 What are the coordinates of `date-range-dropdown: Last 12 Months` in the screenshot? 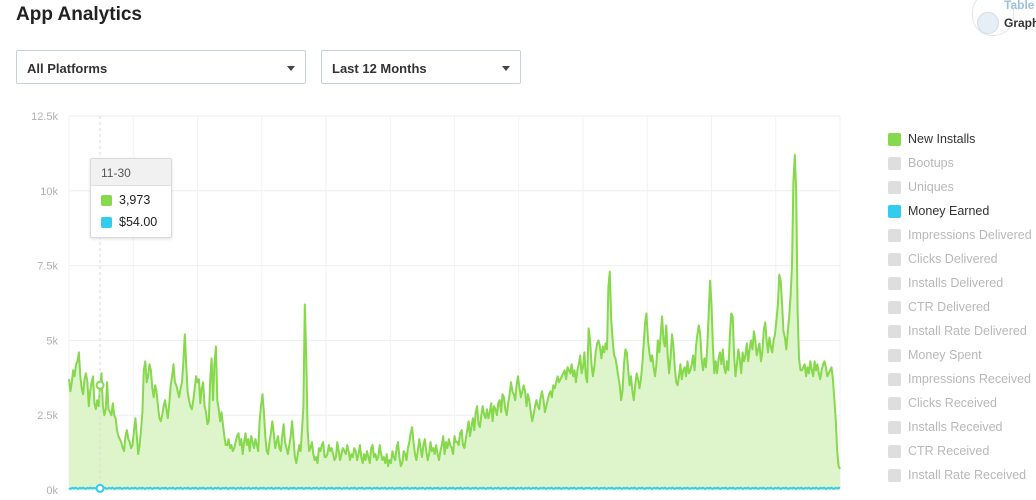 It's located at (421, 67).